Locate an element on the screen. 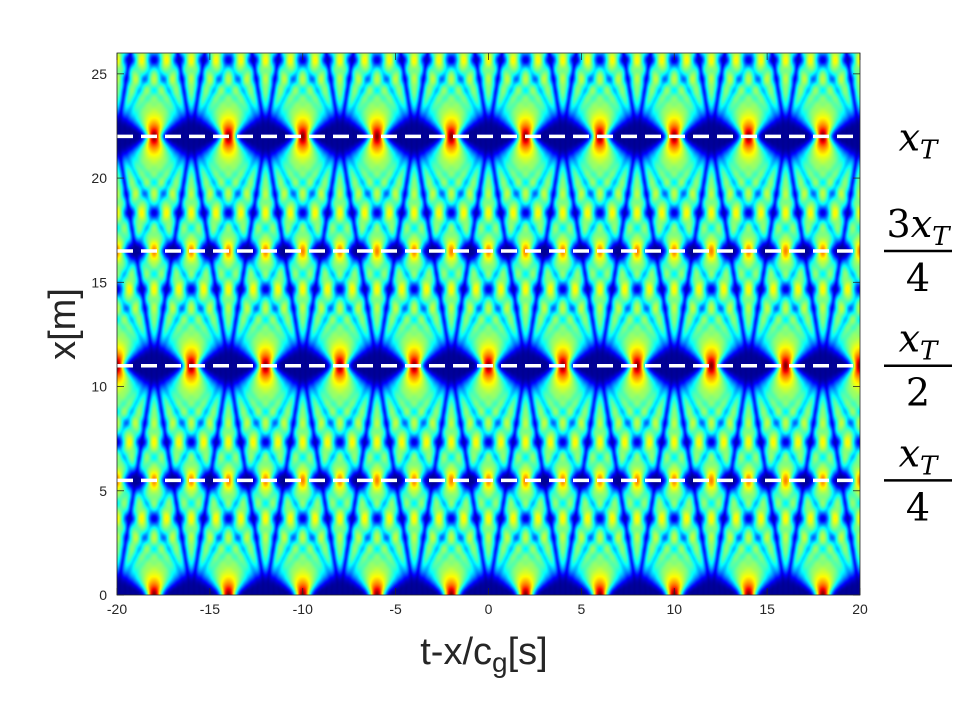  y-tick-label: 25 is located at coordinates (99, 74).